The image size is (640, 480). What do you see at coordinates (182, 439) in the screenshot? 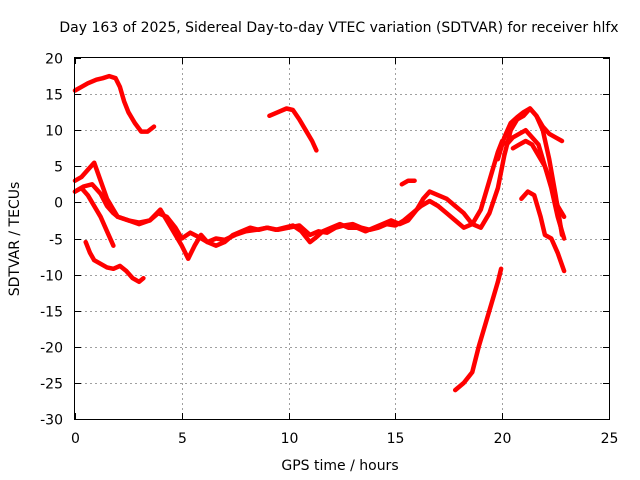
I see `x-tick-label: 5` at bounding box center [182, 439].